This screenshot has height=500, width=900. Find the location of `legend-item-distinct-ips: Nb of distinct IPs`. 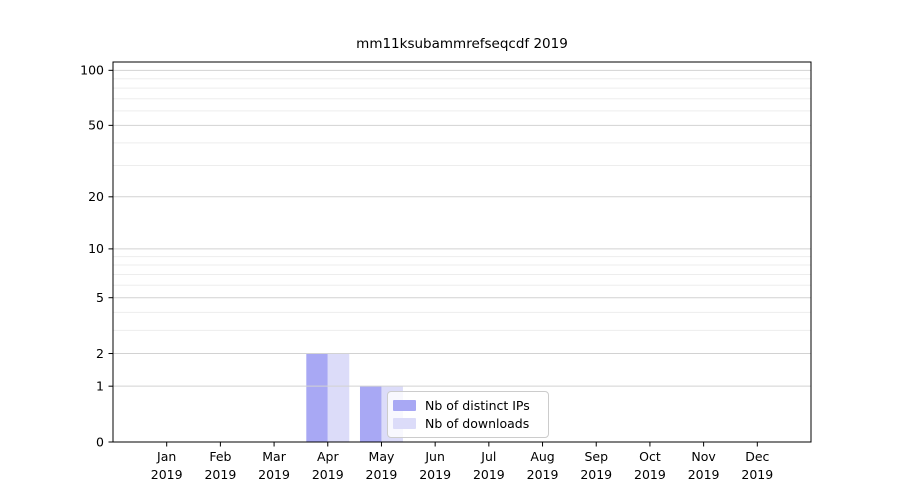

legend-item-distinct-ips: Nb of distinct IPs is located at coordinates (467, 405).